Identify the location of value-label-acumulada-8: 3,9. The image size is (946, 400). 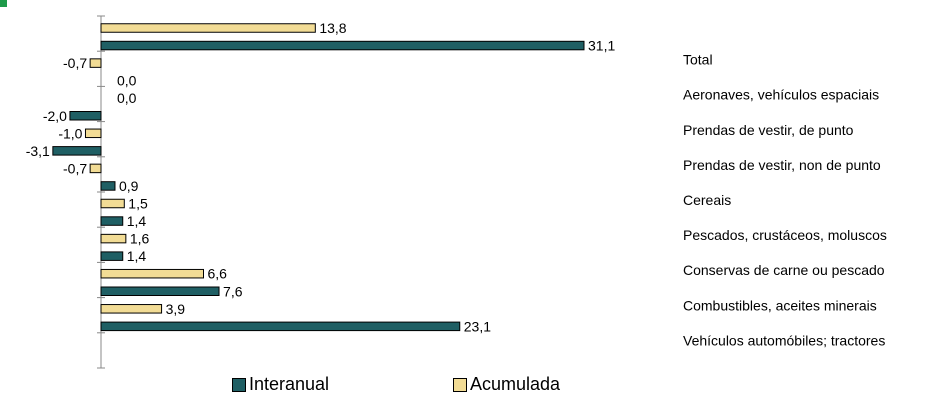
(176, 309).